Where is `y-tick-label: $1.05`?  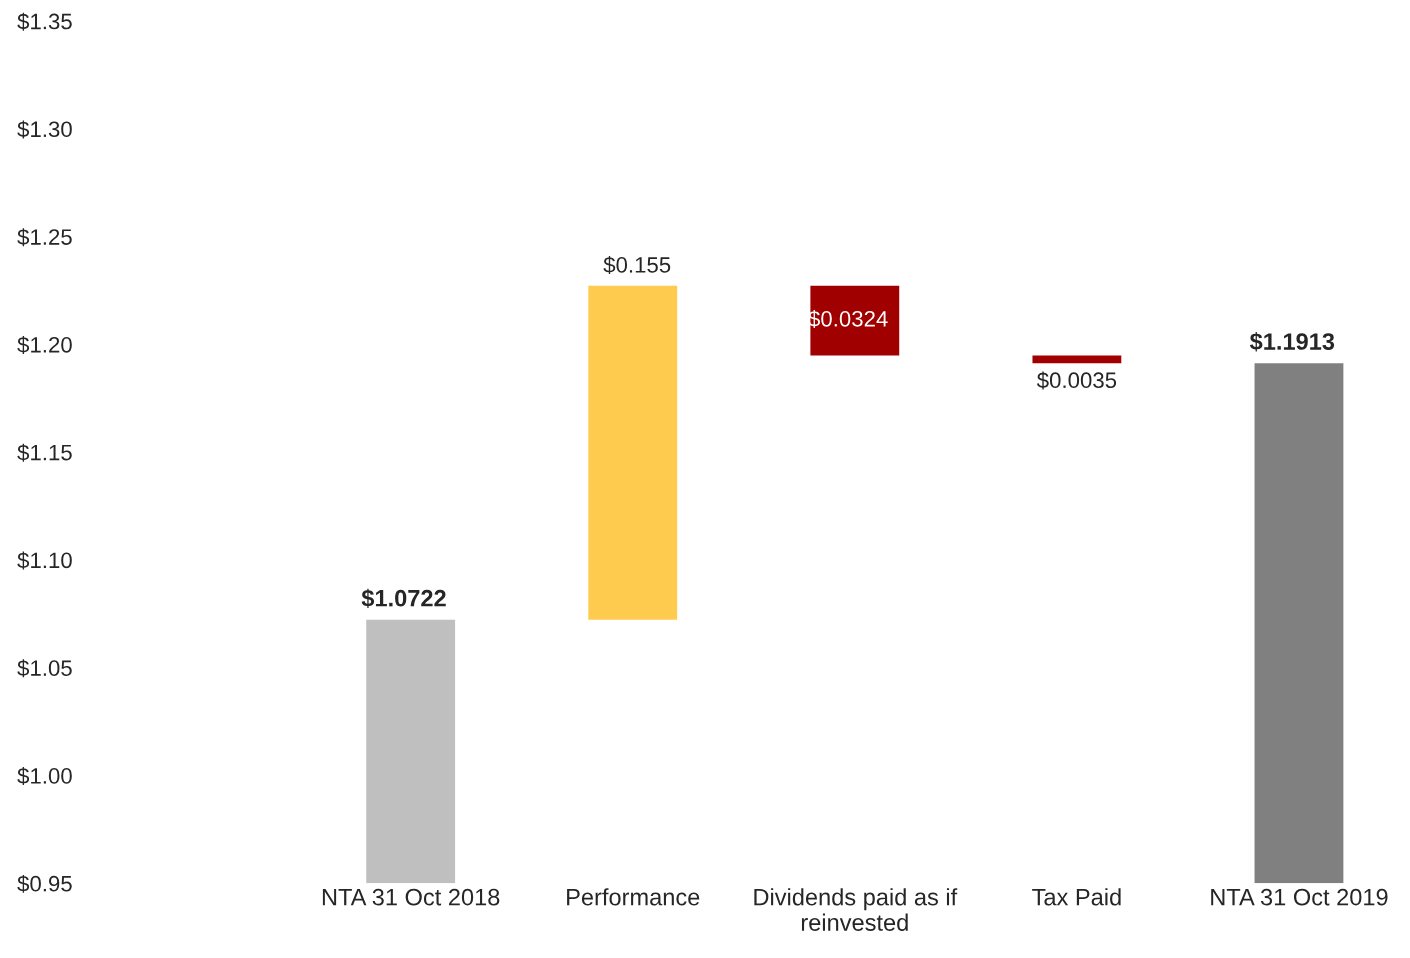 y-tick-label: $1.05 is located at coordinates (44, 668).